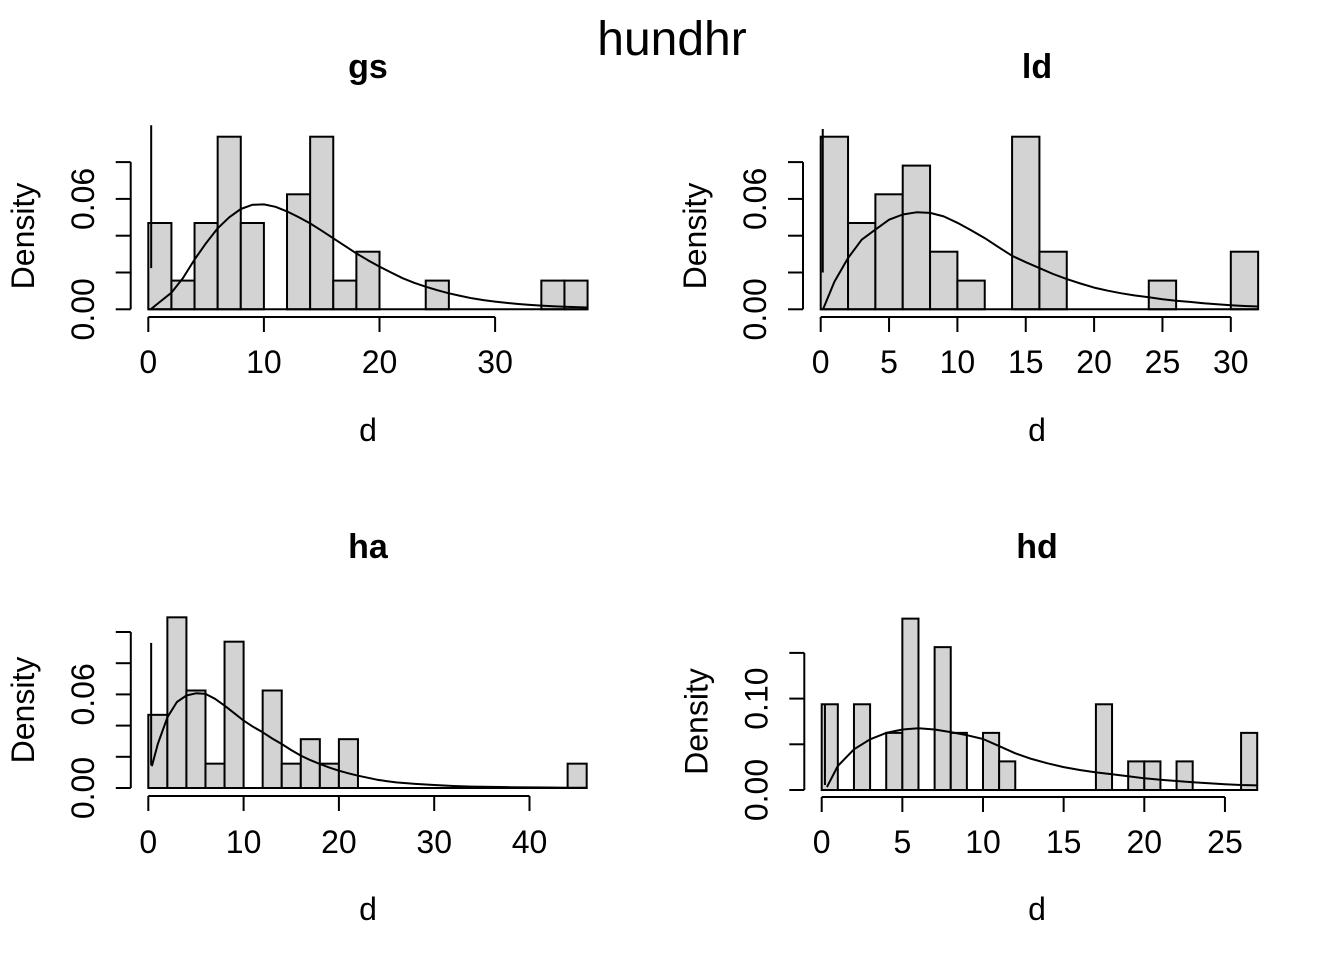  I want to click on panel-title: gs, so click(368, 67).